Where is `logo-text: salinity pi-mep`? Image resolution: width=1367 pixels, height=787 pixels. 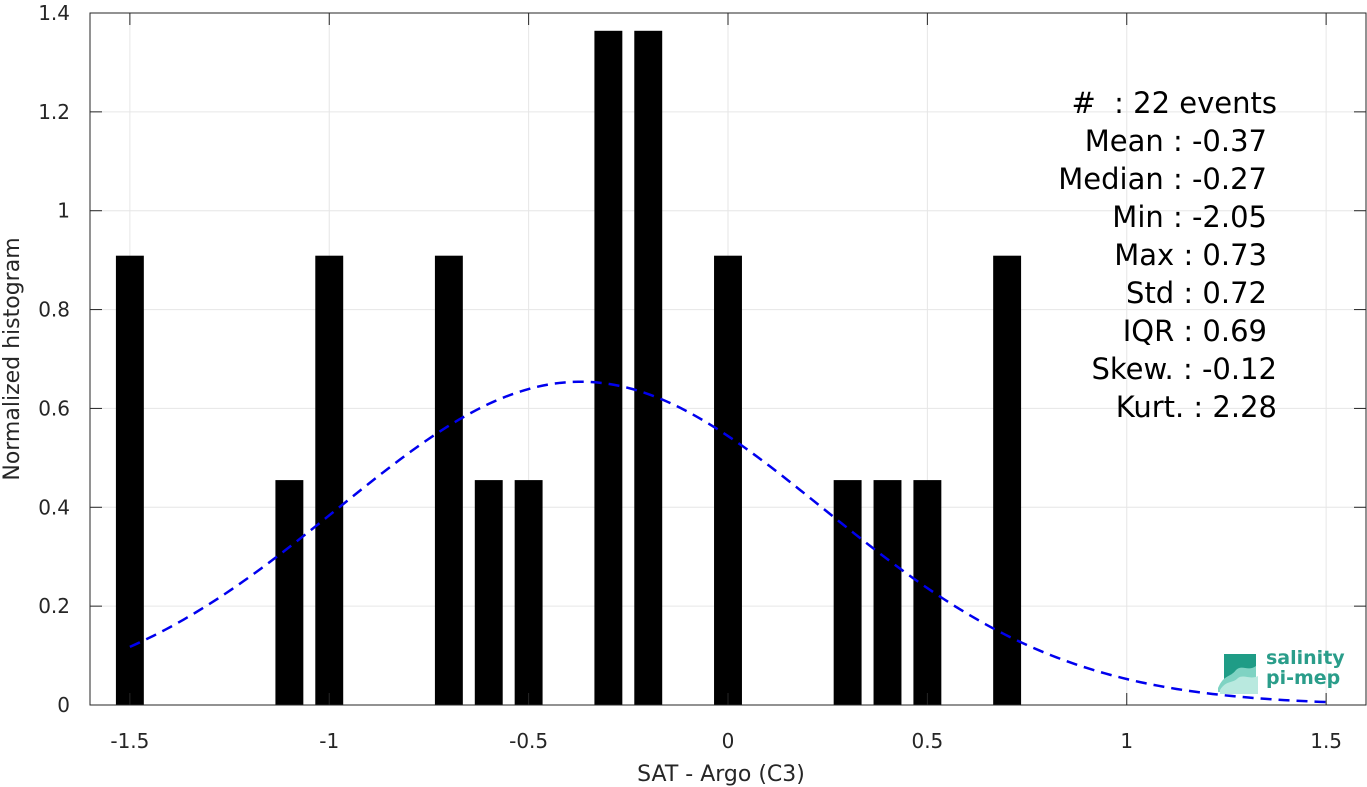 logo-text: salinity pi-mep is located at coordinates (1305, 668).